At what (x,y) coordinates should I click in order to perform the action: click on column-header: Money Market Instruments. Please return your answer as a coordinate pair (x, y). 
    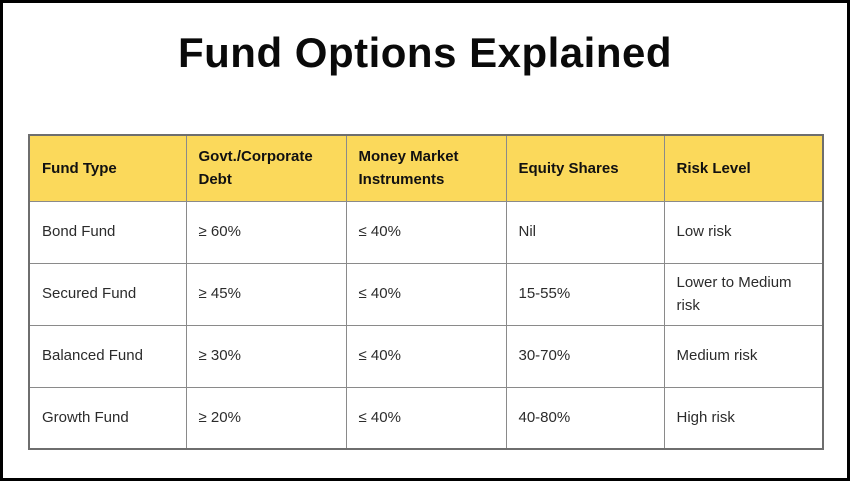
    Looking at the image, I should click on (426, 168).